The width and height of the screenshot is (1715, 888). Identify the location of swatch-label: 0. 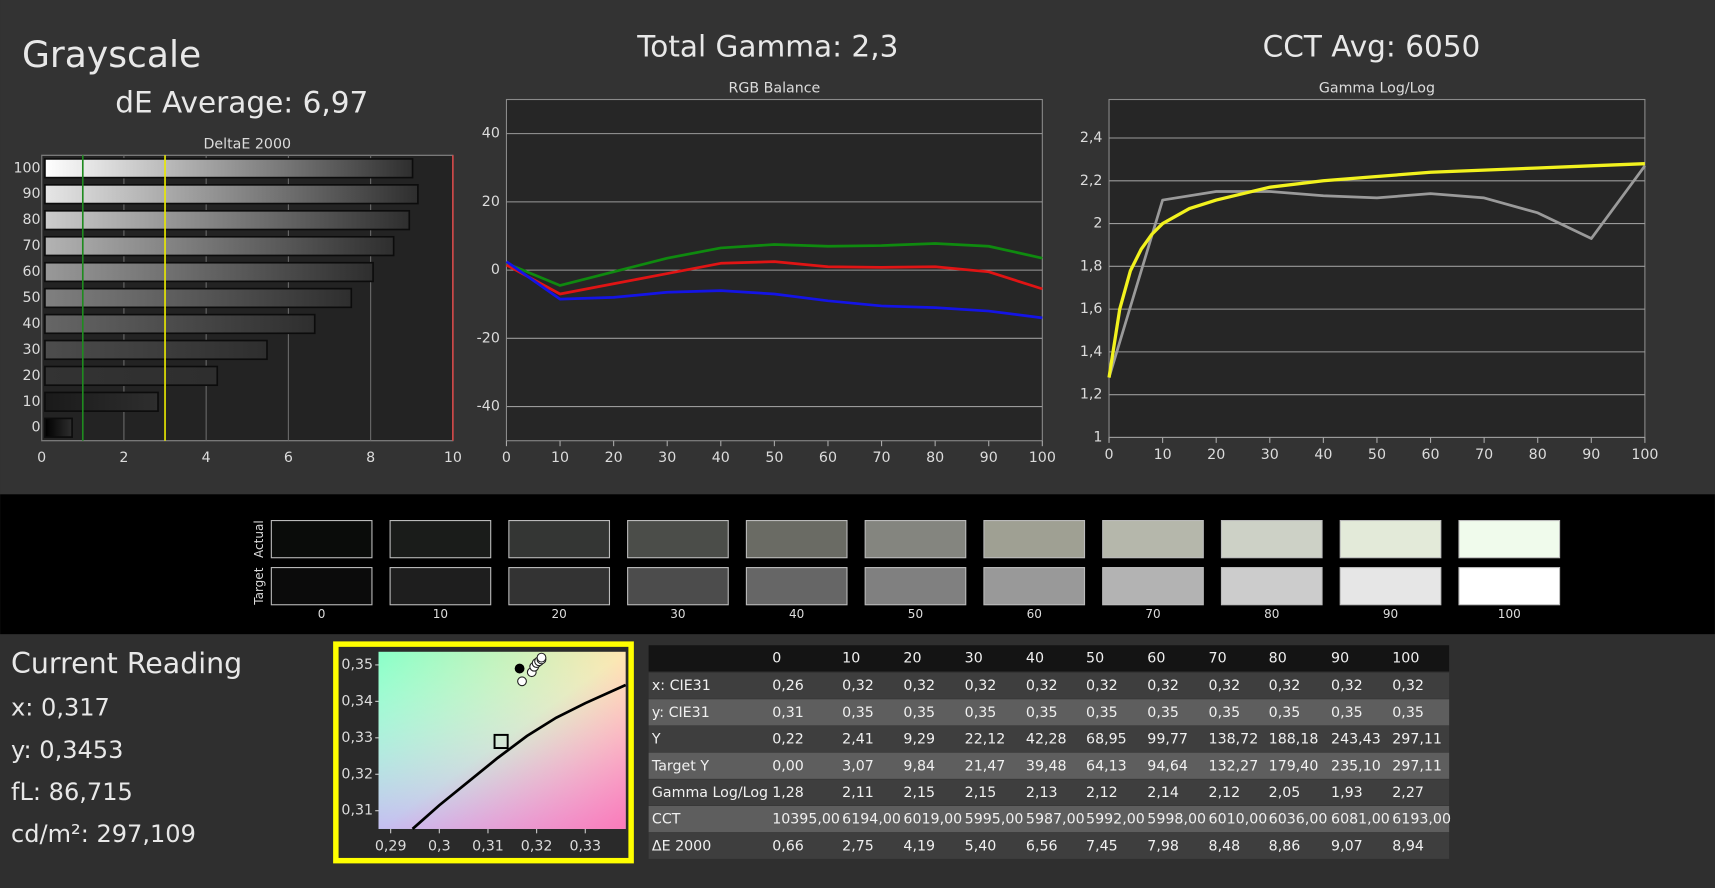
(322, 614).